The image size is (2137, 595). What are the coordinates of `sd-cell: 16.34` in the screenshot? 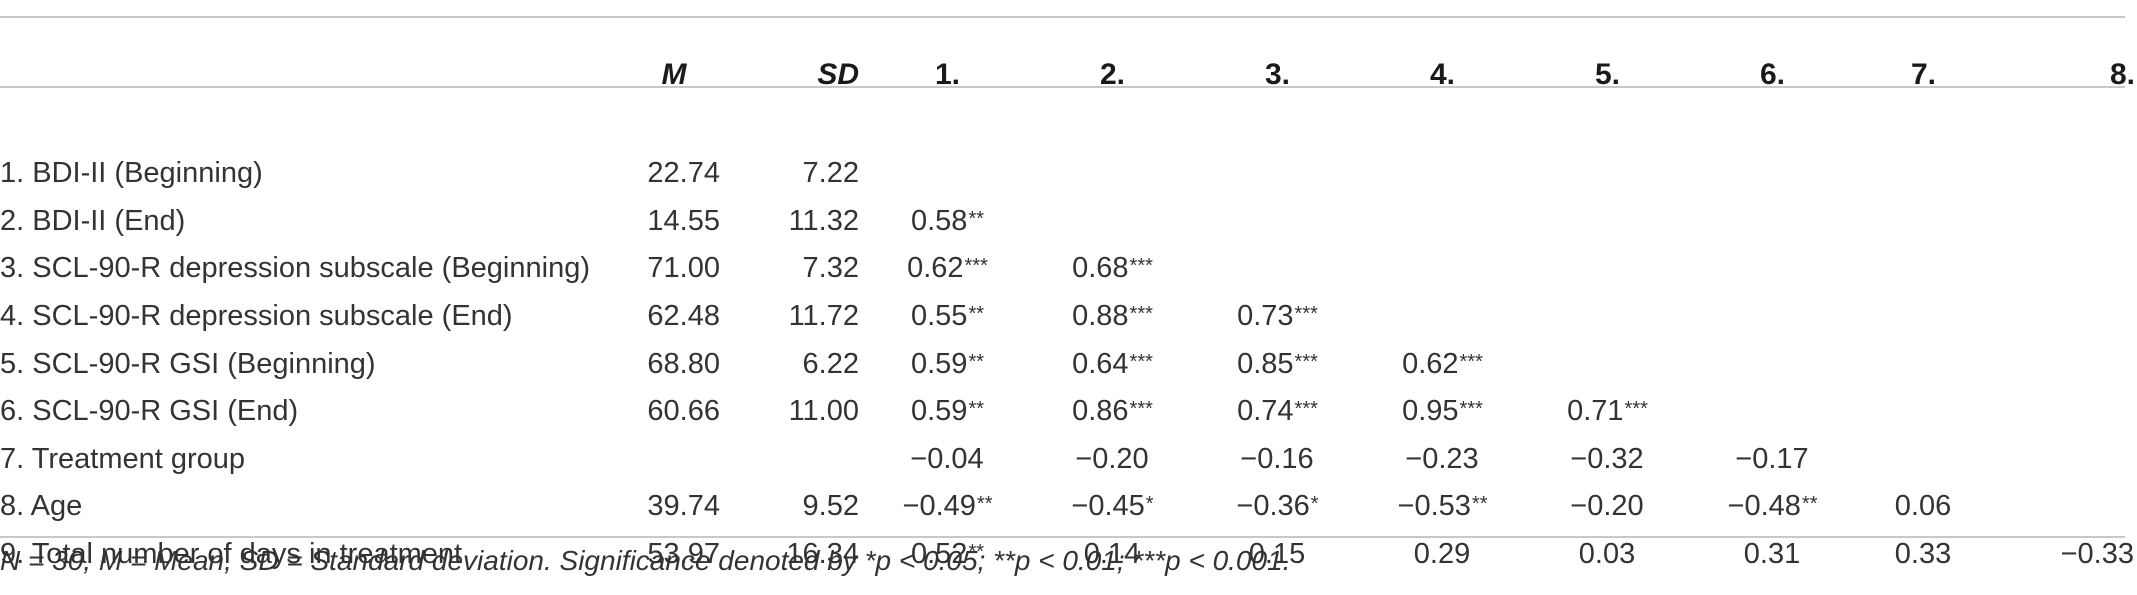 It's located at (822, 554).